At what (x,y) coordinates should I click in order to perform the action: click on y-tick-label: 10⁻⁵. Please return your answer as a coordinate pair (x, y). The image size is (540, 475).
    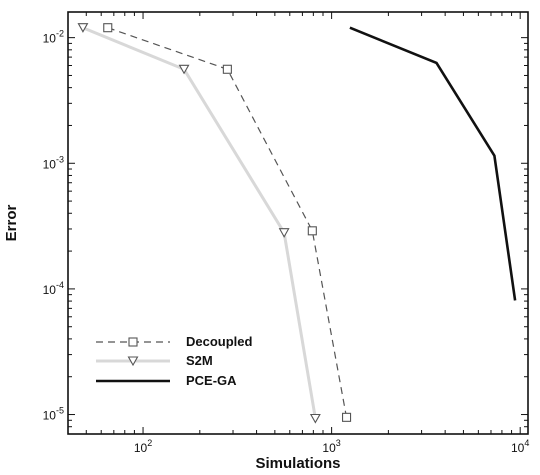
    Looking at the image, I should click on (53, 414).